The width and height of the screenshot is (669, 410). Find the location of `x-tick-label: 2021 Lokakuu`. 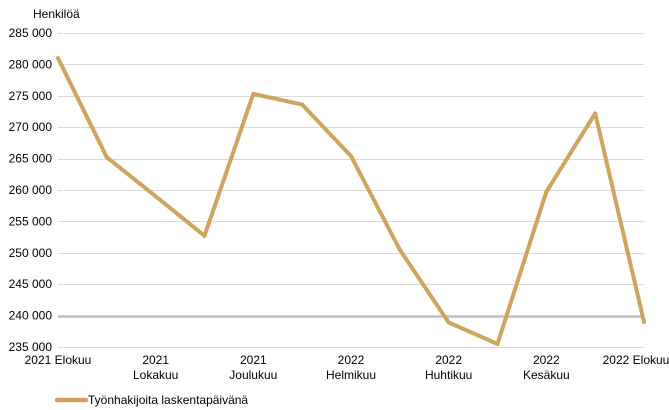

x-tick-label: 2021 Lokakuu is located at coordinates (155, 367).